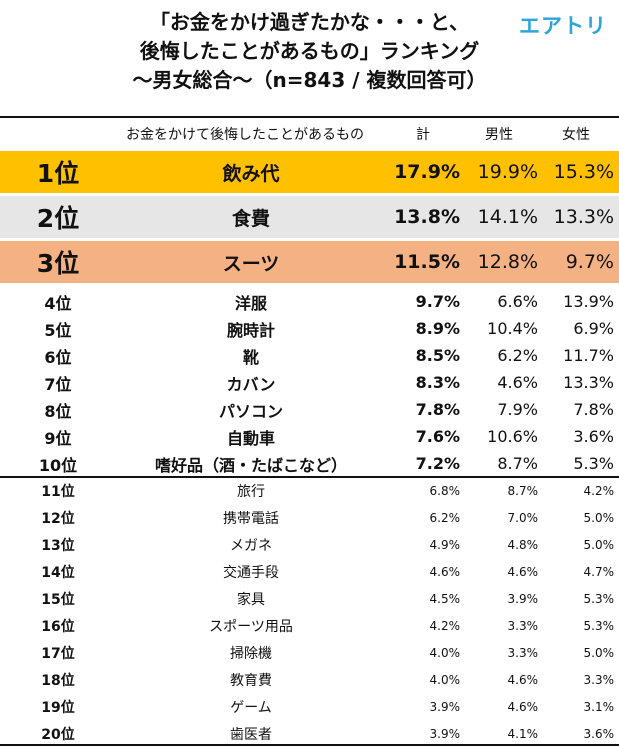 Image resolution: width=619 pixels, height=747 pixels. Describe the element at coordinates (309, 409) in the screenshot. I see `table-row: 8位 パソコン 7.8% 7.9% 7.8%` at that location.